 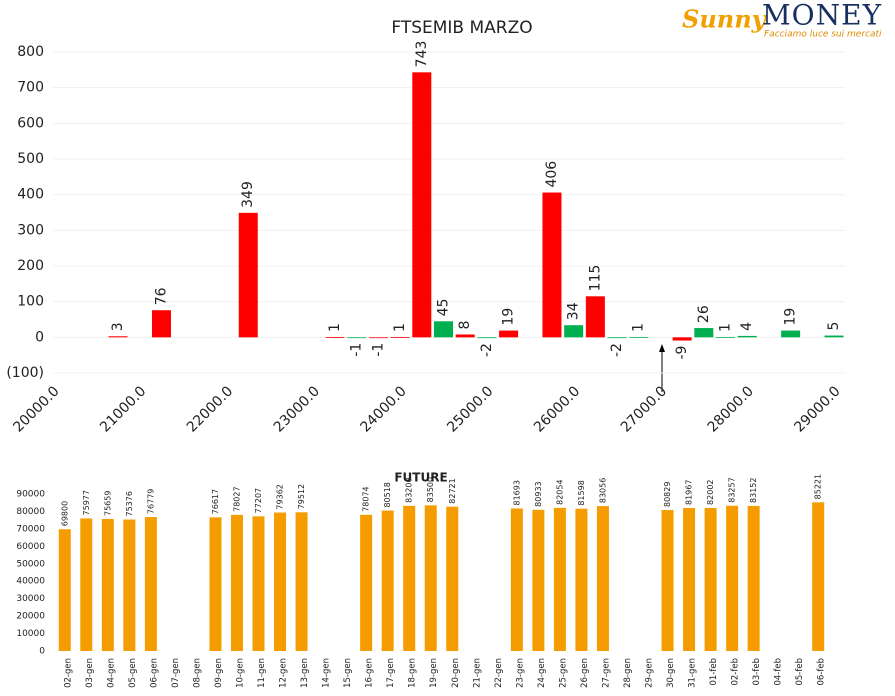 I want to click on logo-tagline: Facciamo luce sui mercati, so click(x=823, y=35).